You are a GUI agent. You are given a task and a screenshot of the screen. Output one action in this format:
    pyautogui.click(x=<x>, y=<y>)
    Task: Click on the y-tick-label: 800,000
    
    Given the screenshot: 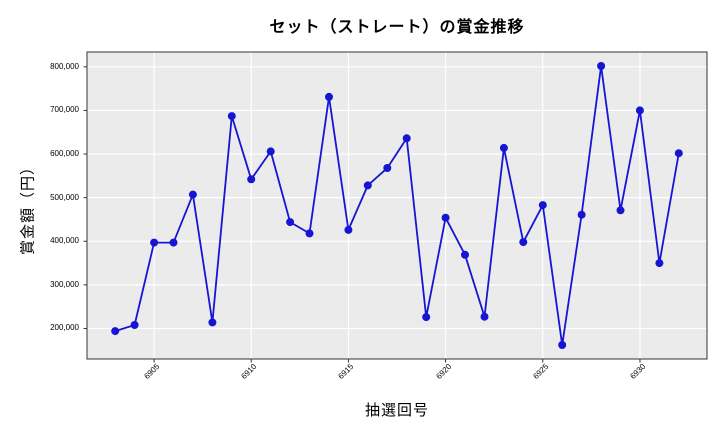 What is the action you would take?
    pyautogui.click(x=64, y=66)
    